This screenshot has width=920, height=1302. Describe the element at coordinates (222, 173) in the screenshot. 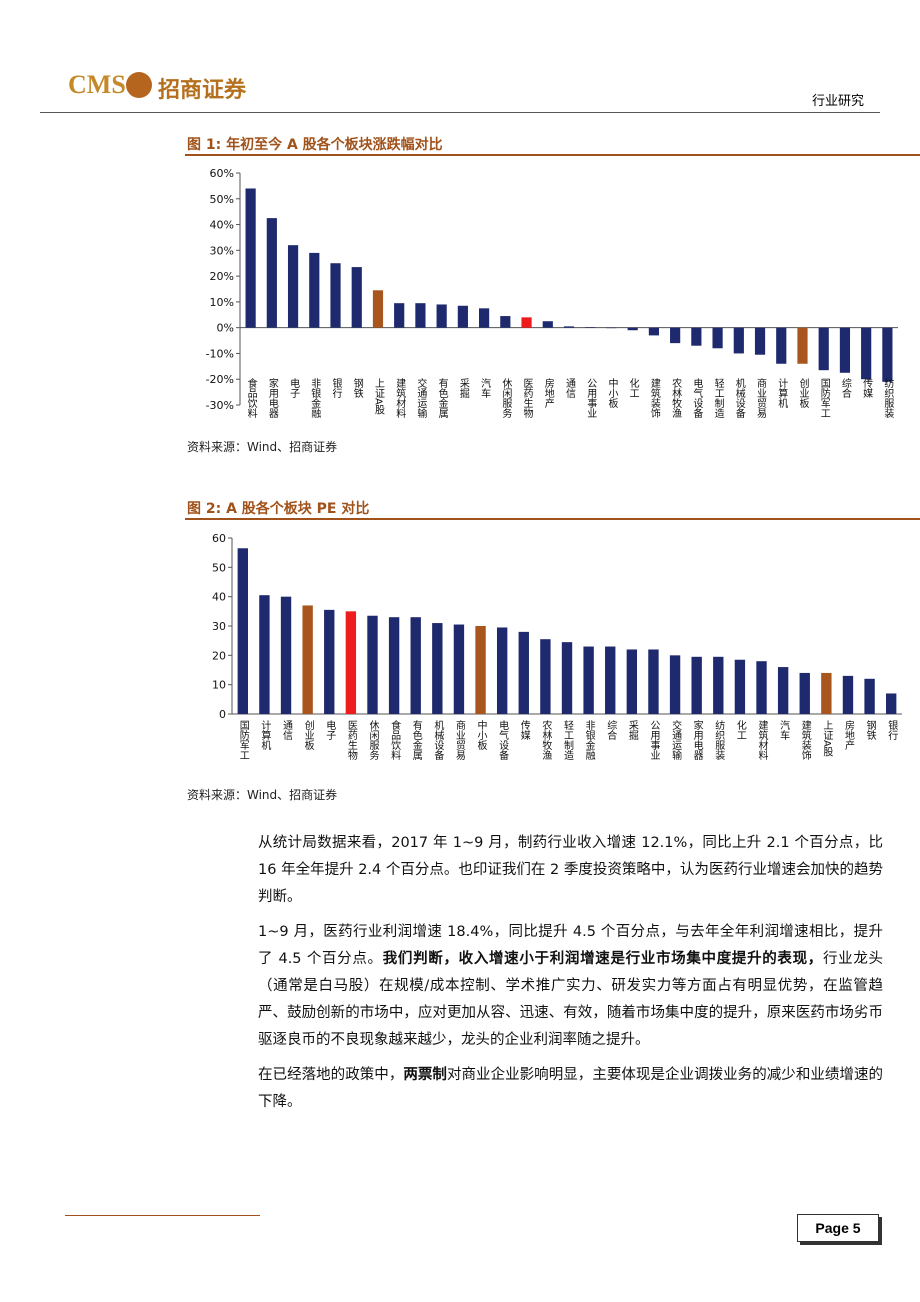

I see `y-tick-label: 60%` at that location.